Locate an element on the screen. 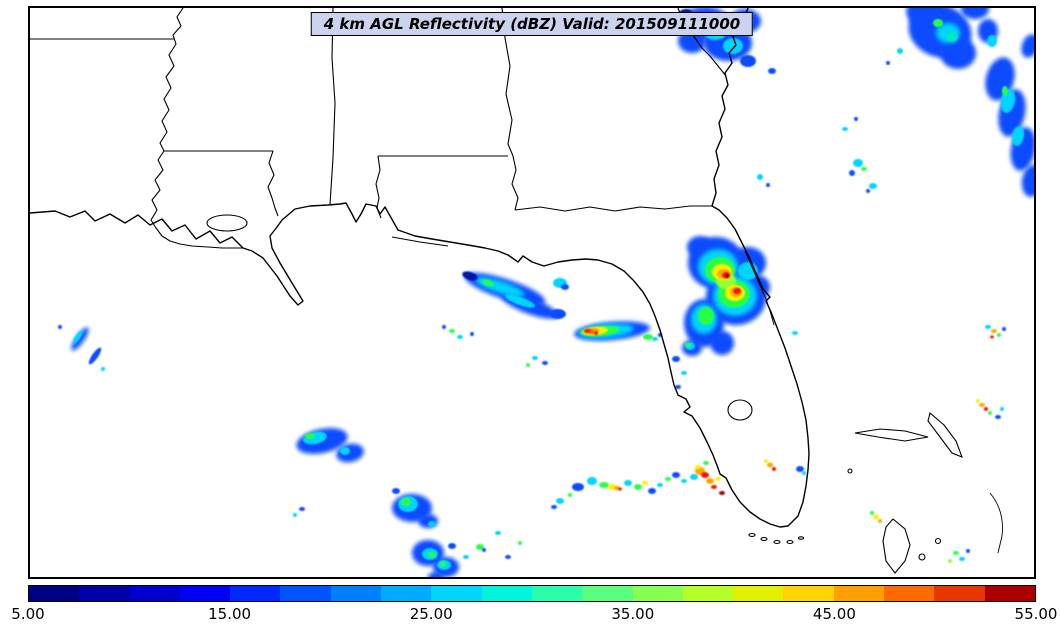  lake-pontchartrain is located at coordinates (227, 223).